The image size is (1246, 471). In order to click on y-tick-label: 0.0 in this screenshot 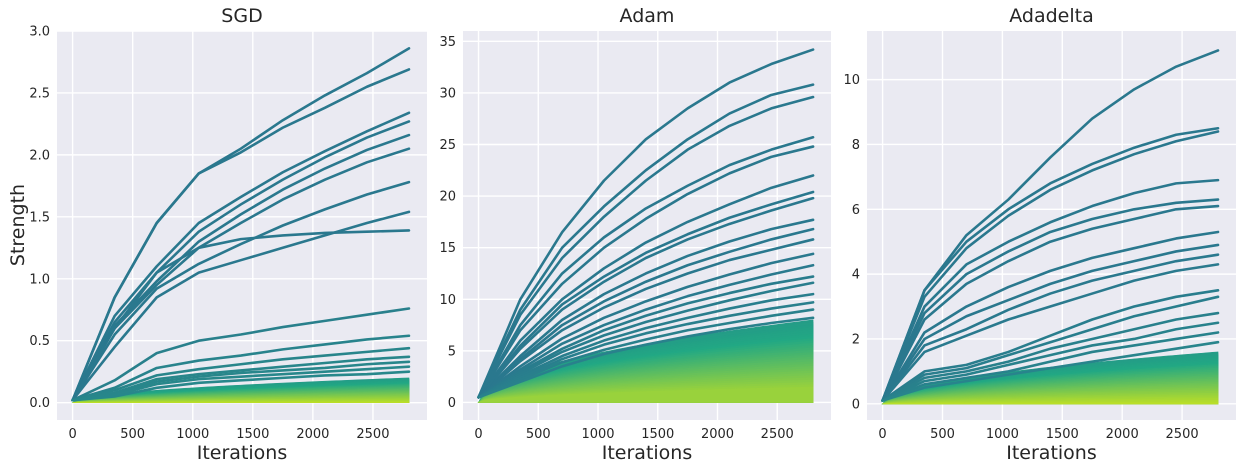, I will do `click(39, 403)`.